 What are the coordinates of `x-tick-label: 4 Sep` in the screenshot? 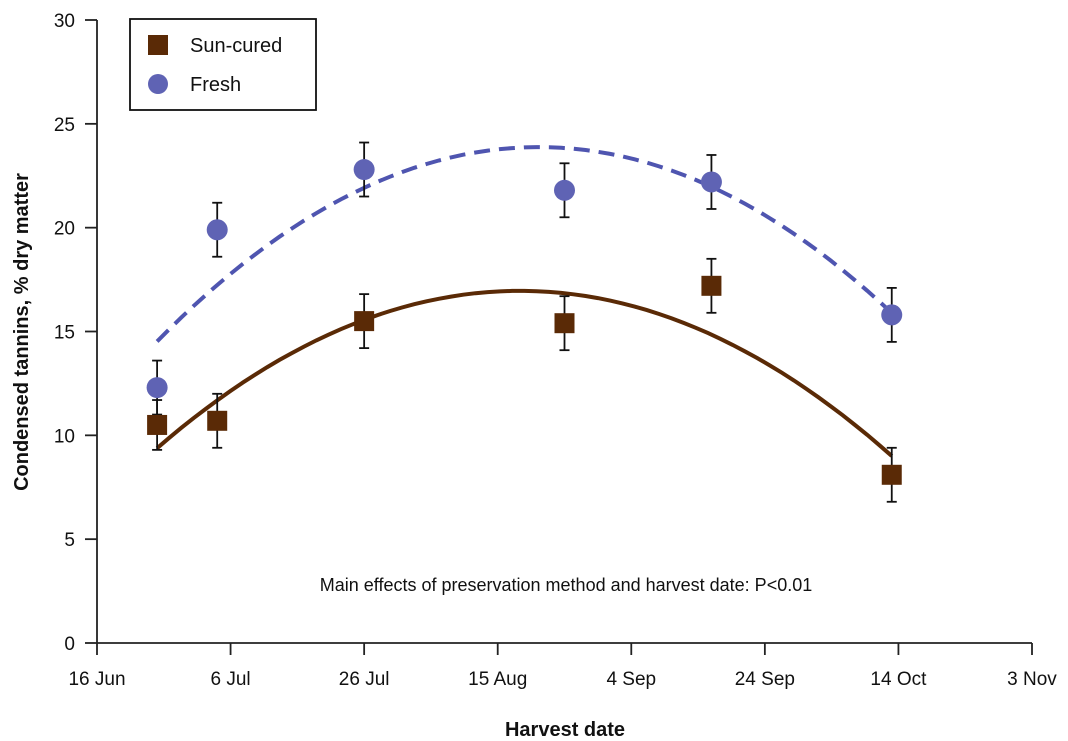 It's located at (631, 679).